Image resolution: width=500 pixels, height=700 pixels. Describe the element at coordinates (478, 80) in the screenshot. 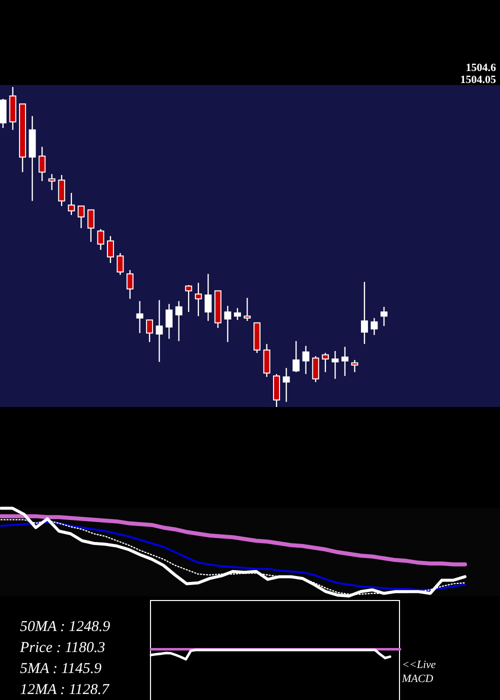

I see `text: 1504.05` at that location.